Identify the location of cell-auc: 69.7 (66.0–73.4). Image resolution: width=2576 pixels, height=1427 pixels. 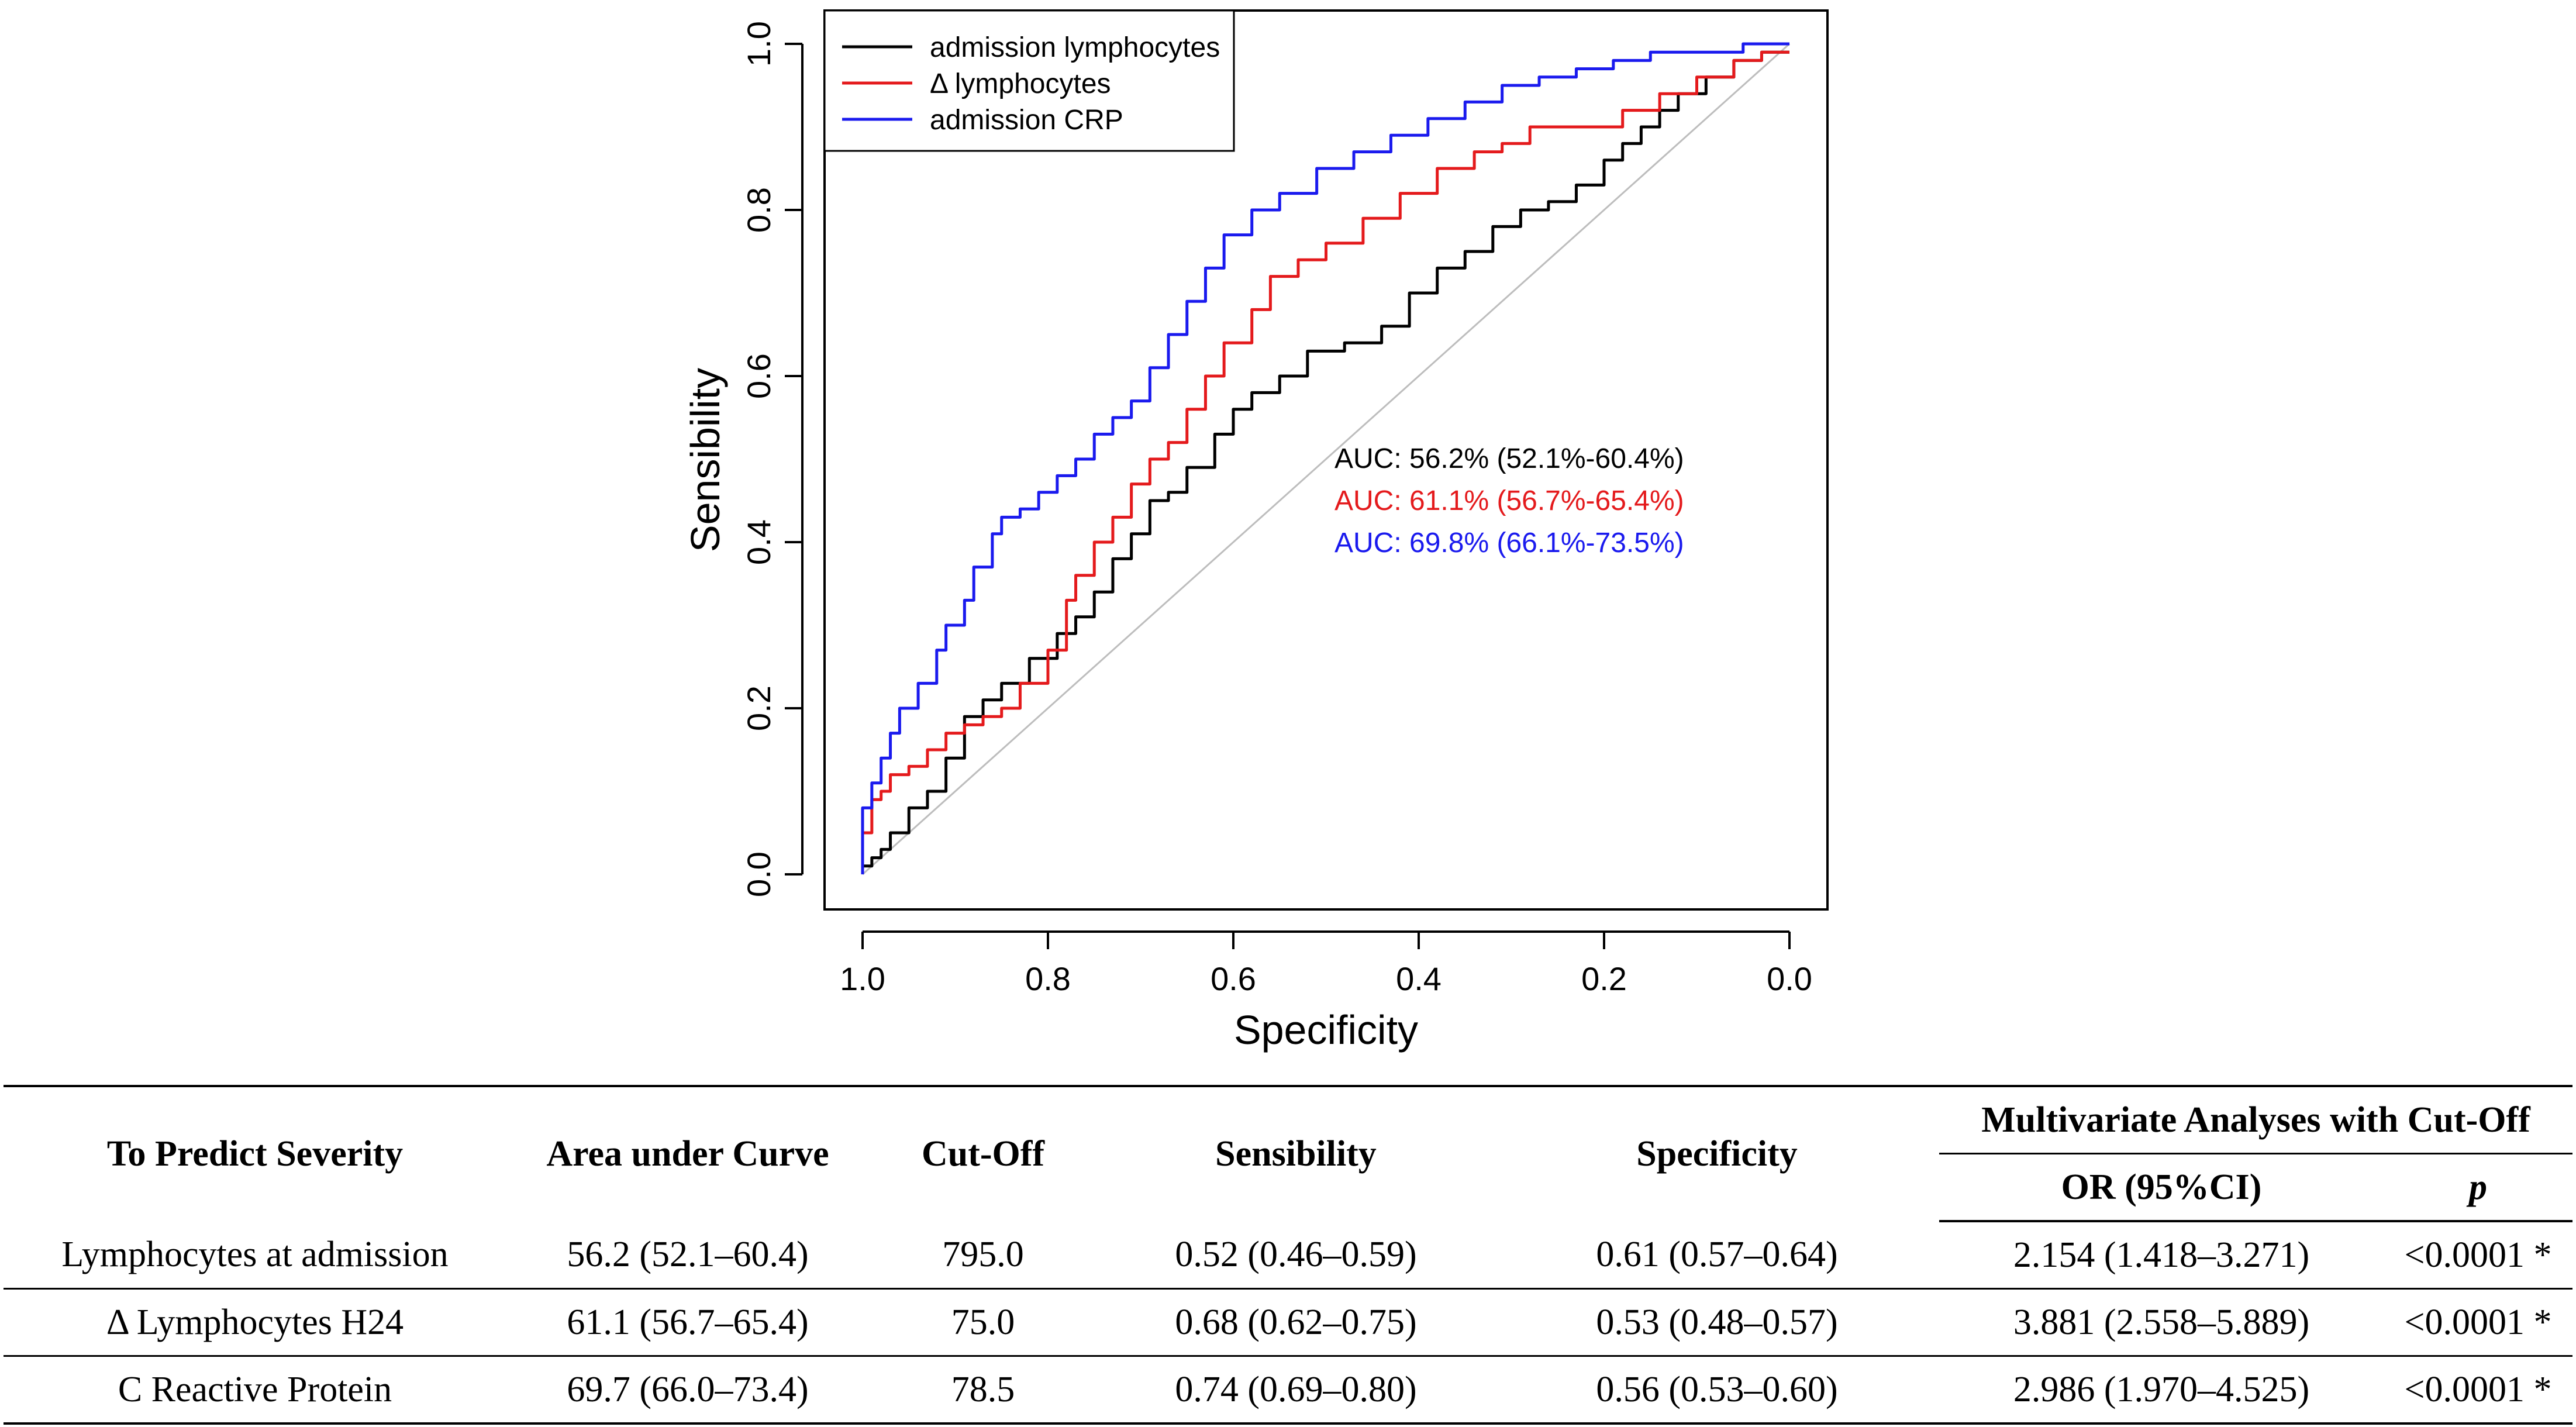
(688, 1389).